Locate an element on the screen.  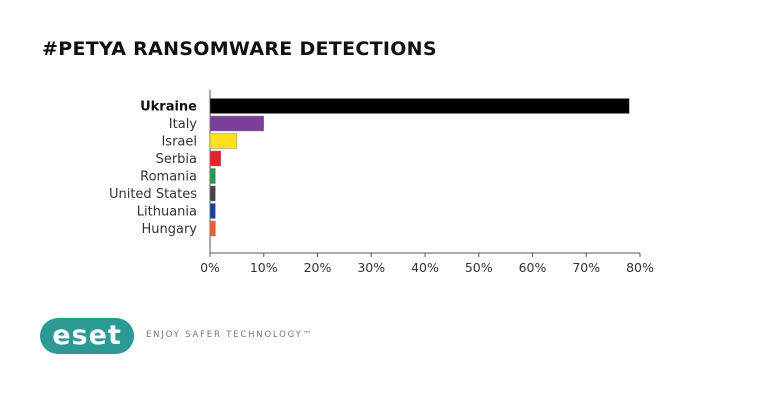
bar-serbia is located at coordinates (215, 158).